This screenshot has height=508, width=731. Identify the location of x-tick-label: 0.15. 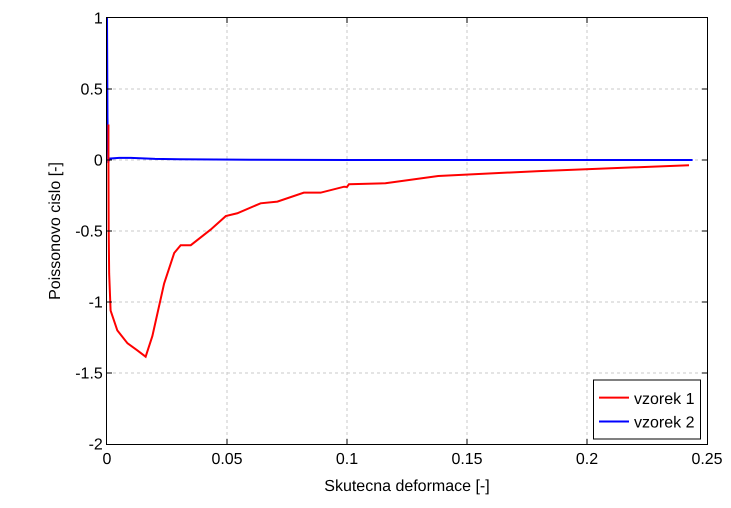
(467, 459).